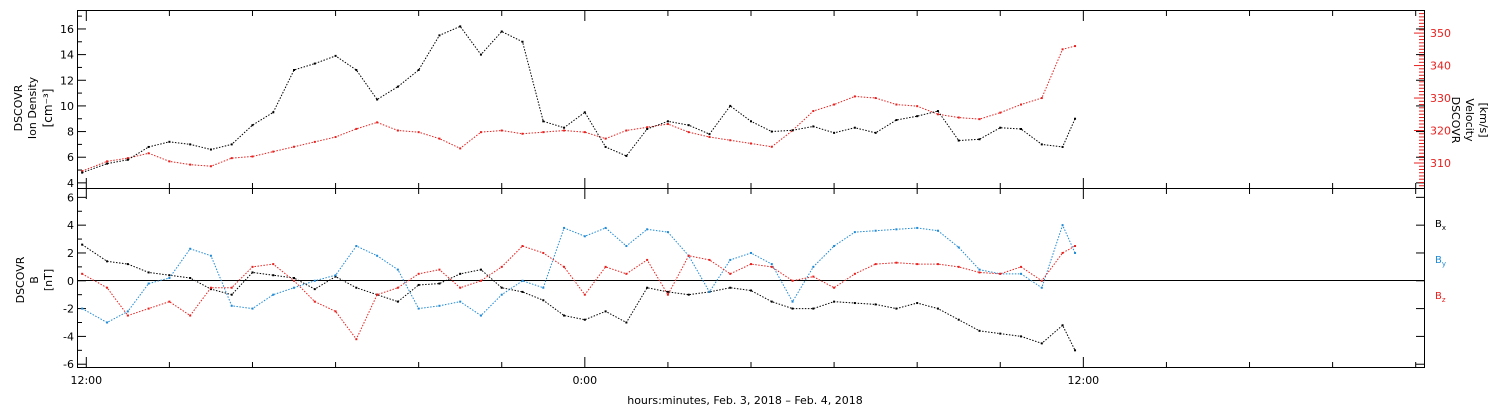 The height and width of the screenshot is (410, 1500). What do you see at coordinates (67, 80) in the screenshot?
I see `ytick-label-top-4: 12` at bounding box center [67, 80].